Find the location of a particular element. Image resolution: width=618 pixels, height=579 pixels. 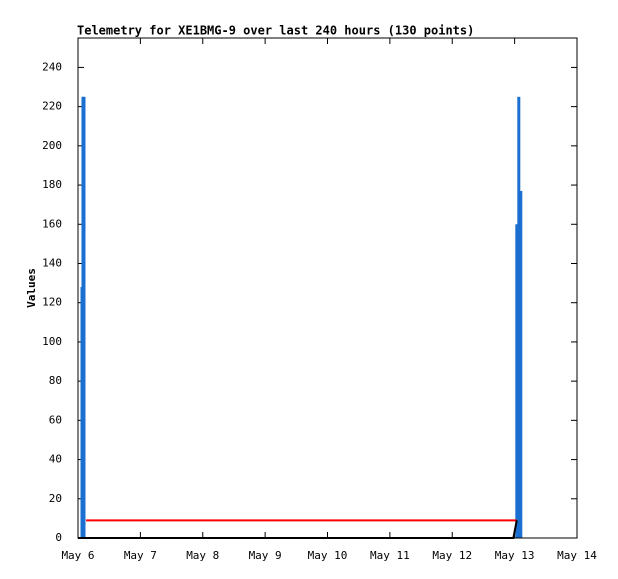

x-tick-label: May 13 is located at coordinates (515, 555).